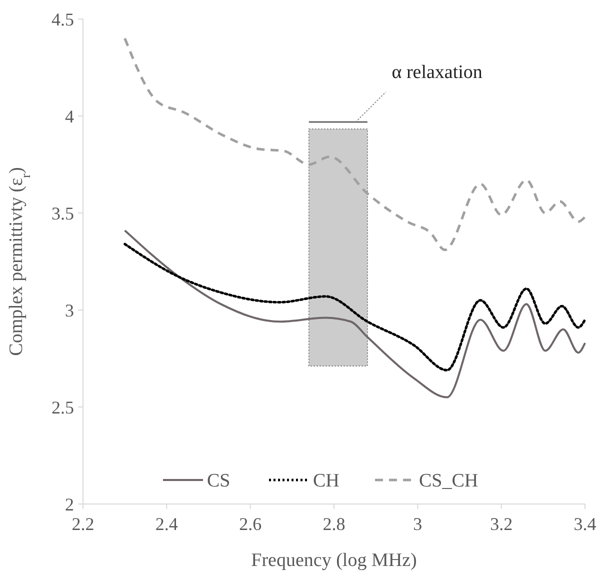 The width and height of the screenshot is (600, 577). Describe the element at coordinates (501, 524) in the screenshot. I see `x-tick-label: 3.2` at that location.